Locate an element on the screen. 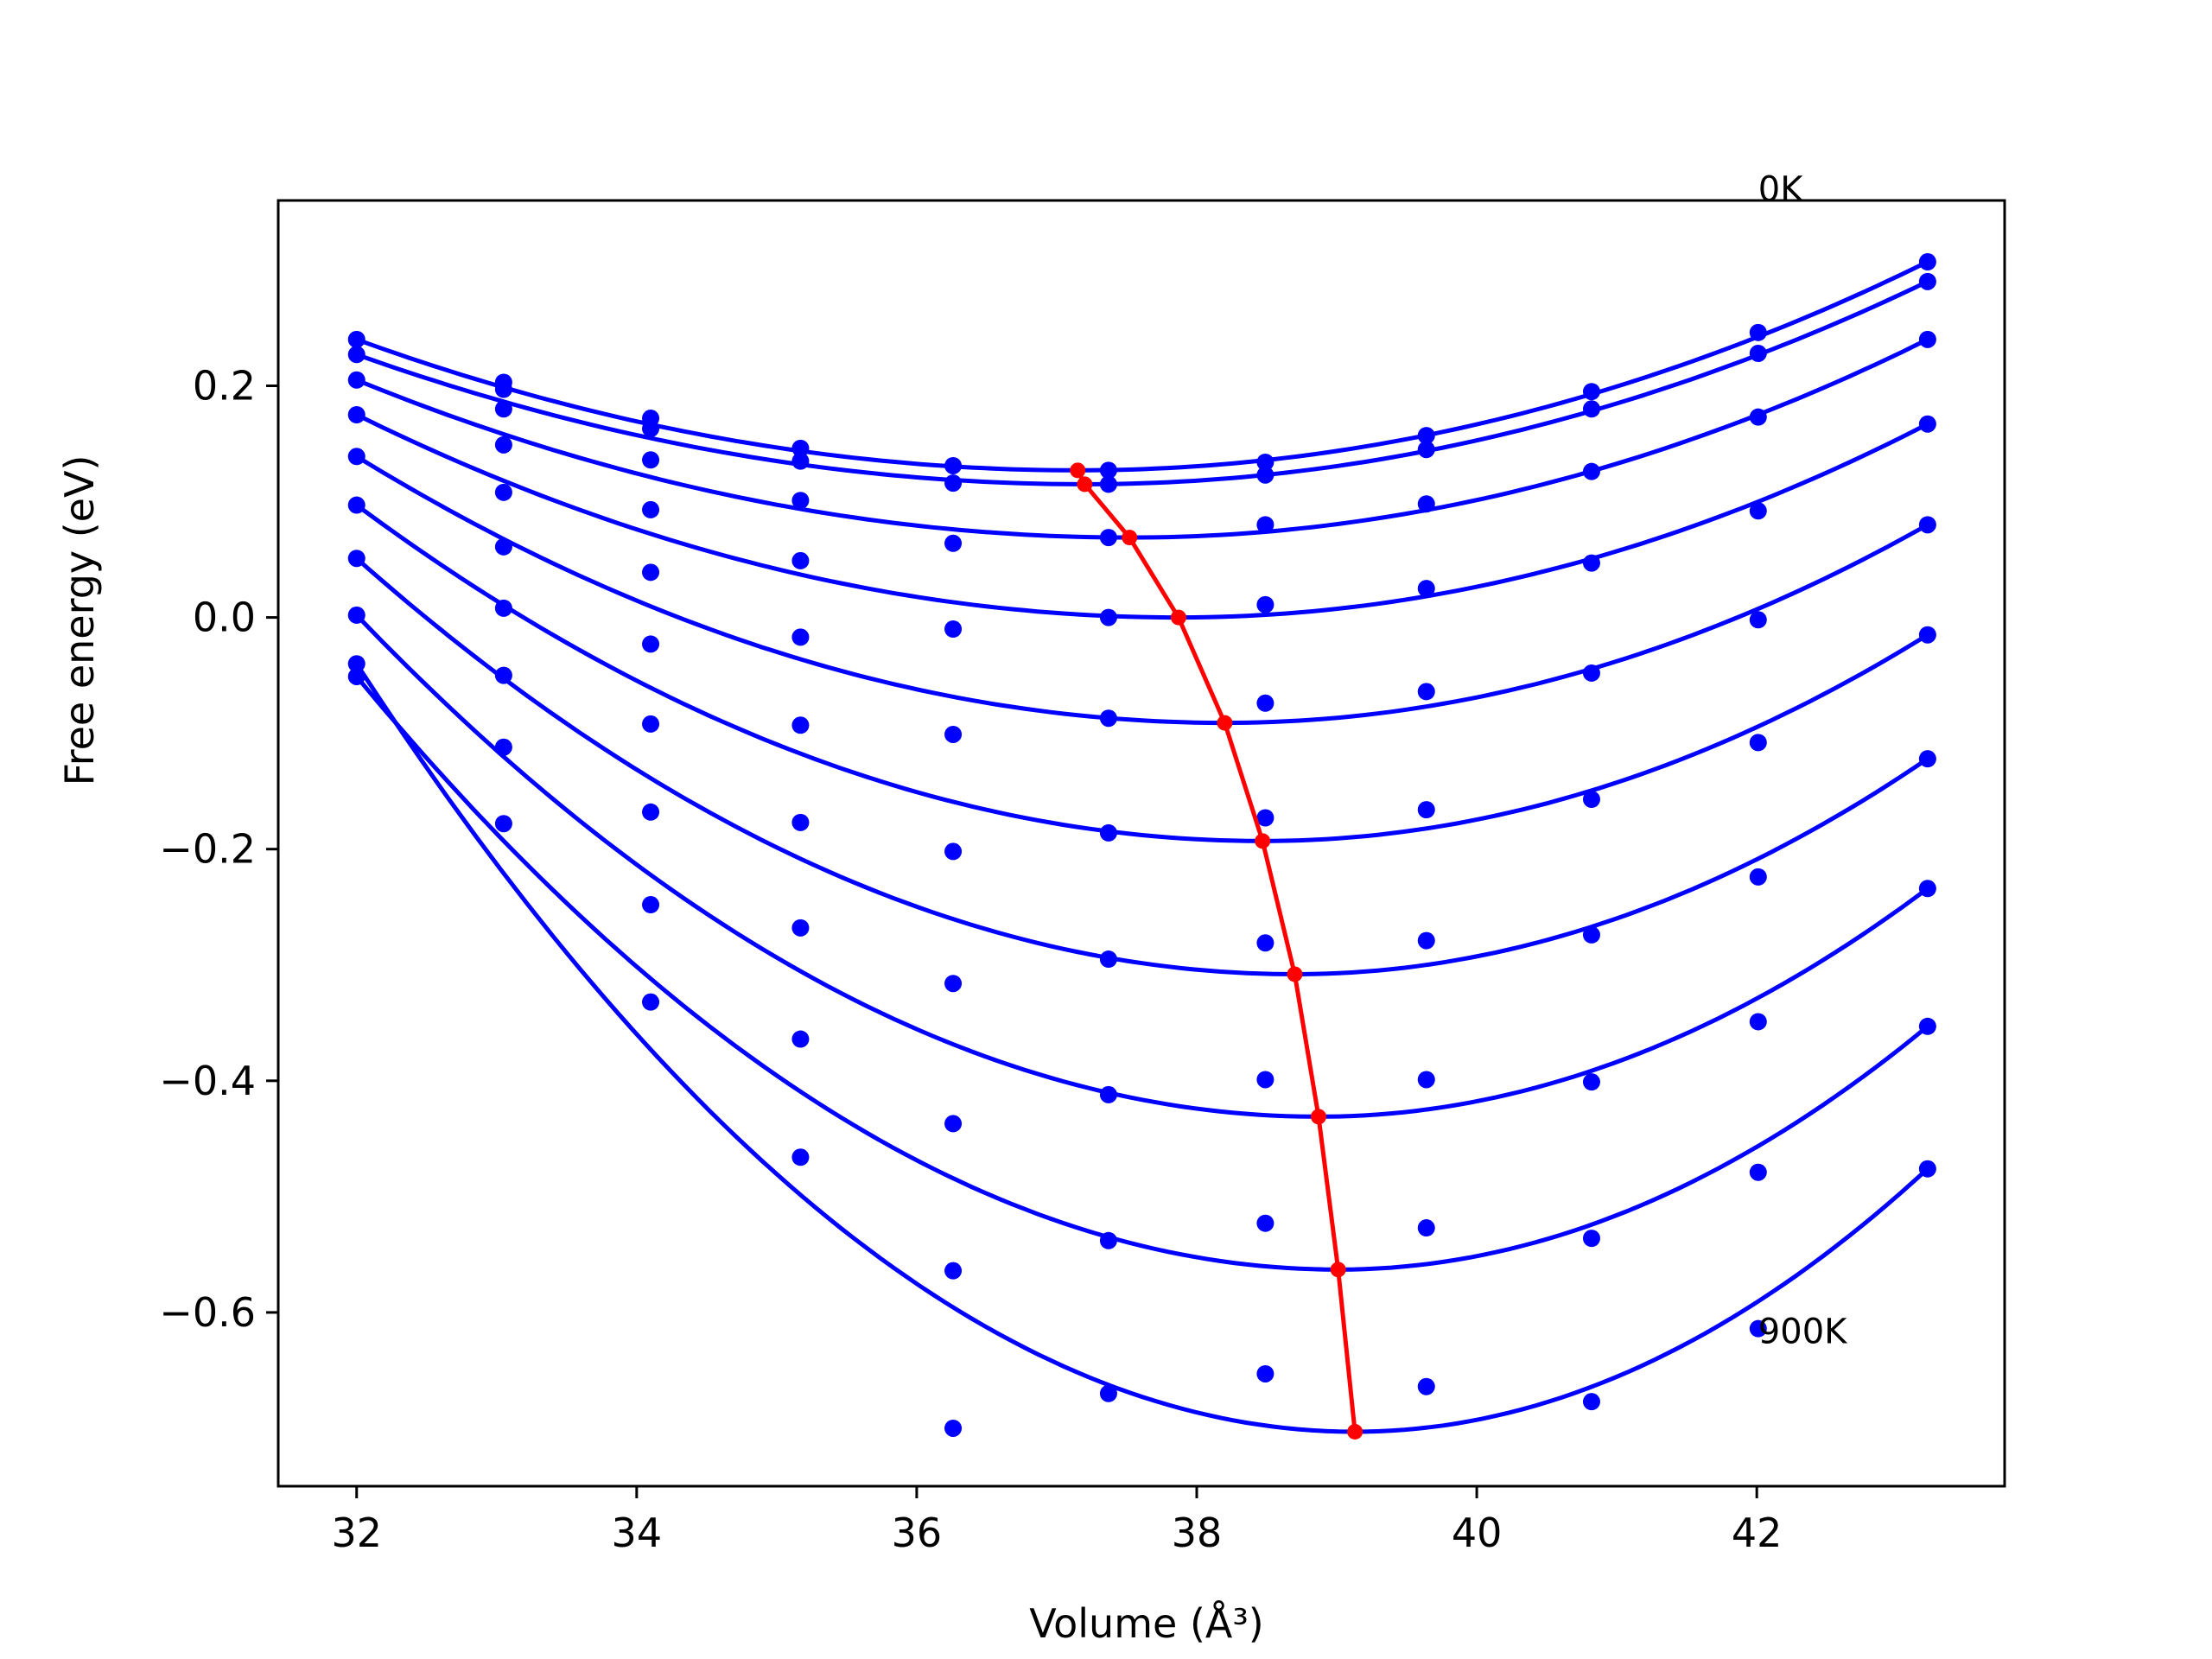  x-tick-label: 38 is located at coordinates (1197, 1533).